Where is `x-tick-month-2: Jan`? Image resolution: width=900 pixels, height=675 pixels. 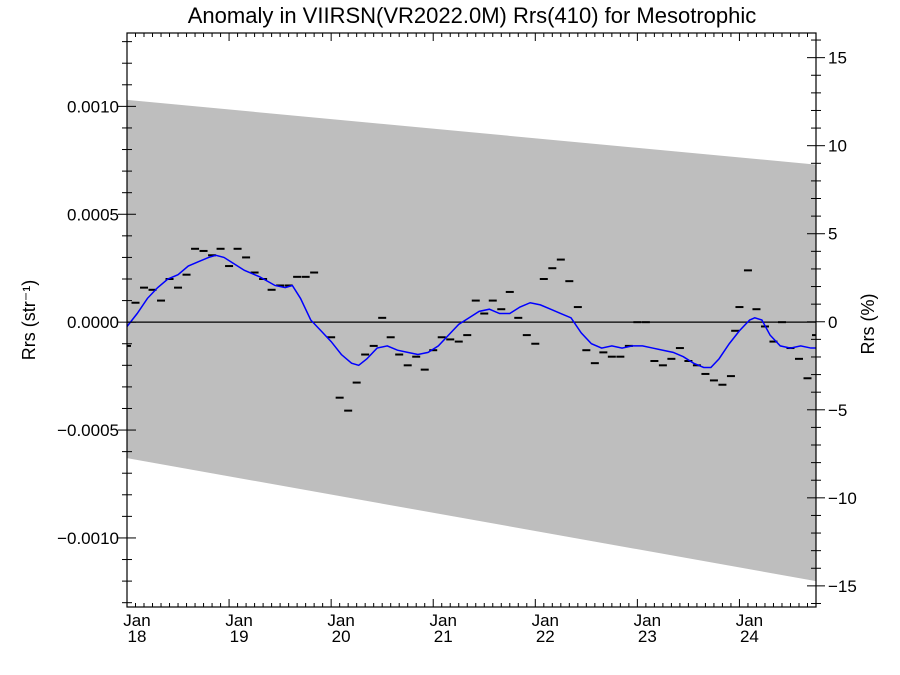 x-tick-month-2: Jan is located at coordinates (340, 620).